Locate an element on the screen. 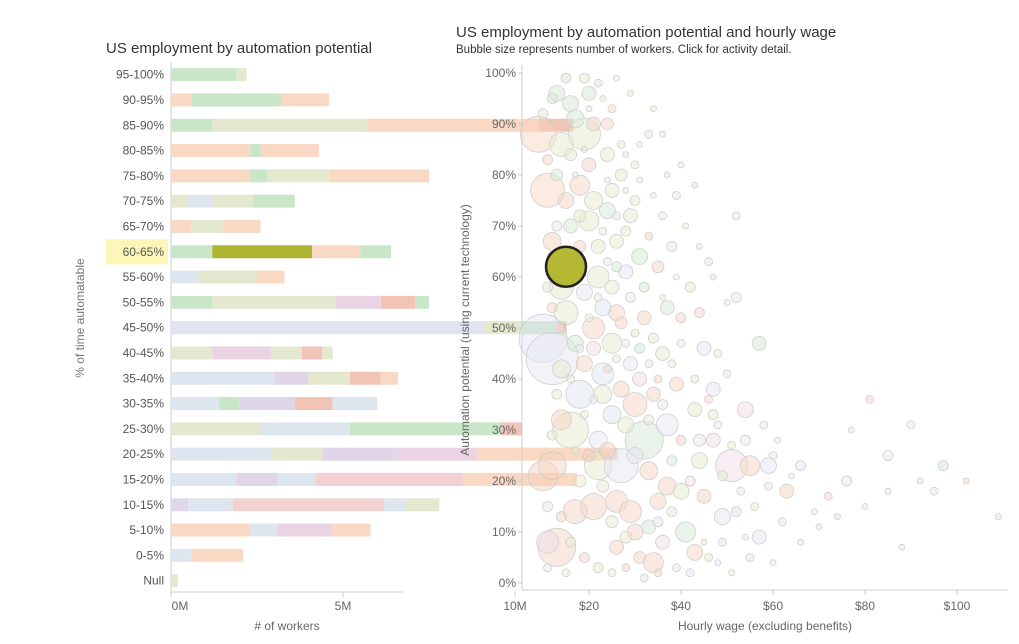  selected-bubble is located at coordinates (566, 267).